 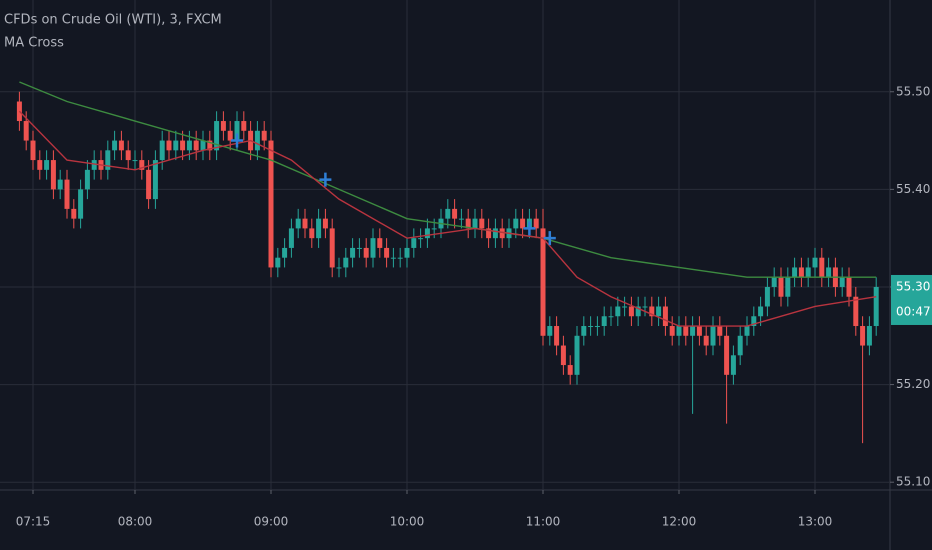 What do you see at coordinates (913, 286) in the screenshot?
I see `last-price-label: 55.30` at bounding box center [913, 286].